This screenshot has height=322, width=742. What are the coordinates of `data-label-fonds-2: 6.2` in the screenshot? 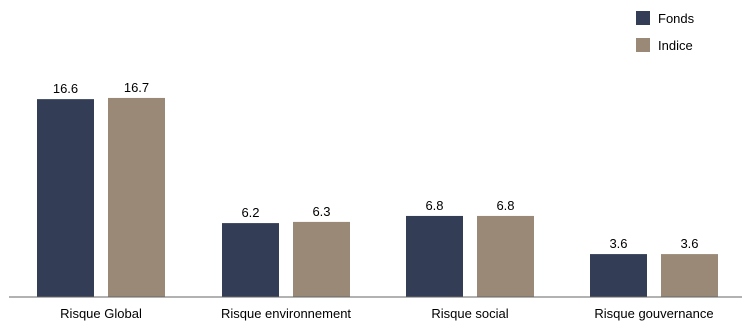 It's located at (250, 212).